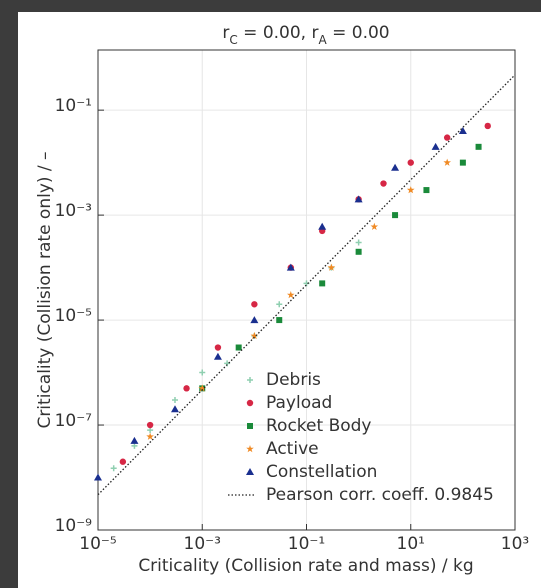 The height and width of the screenshot is (588, 541). I want to click on x-tick-label: 10³, so click(515, 544).